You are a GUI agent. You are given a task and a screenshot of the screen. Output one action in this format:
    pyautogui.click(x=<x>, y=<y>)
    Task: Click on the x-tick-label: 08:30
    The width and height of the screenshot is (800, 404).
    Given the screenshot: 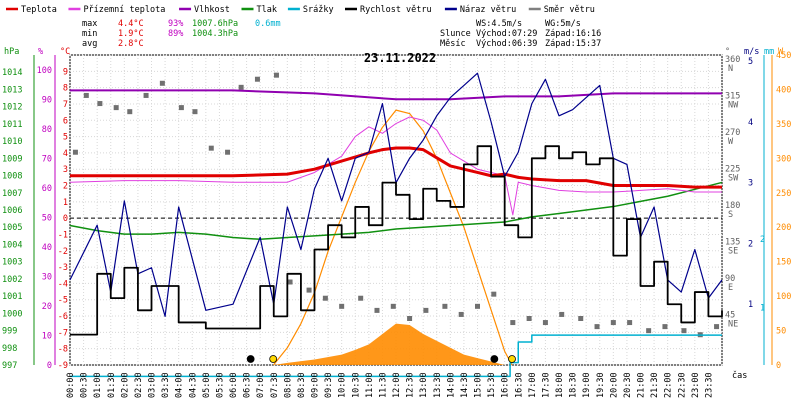 What is the action you would take?
    pyautogui.click(x=302, y=385)
    